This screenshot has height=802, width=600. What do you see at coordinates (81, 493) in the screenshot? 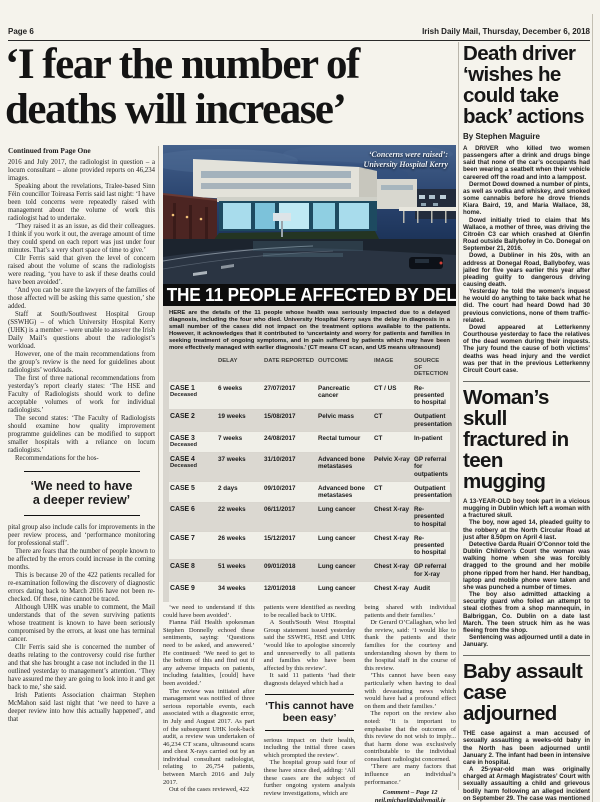
I see `pullquote-deeper-review: ‘We need to have a deeper review’` at bounding box center [81, 493].